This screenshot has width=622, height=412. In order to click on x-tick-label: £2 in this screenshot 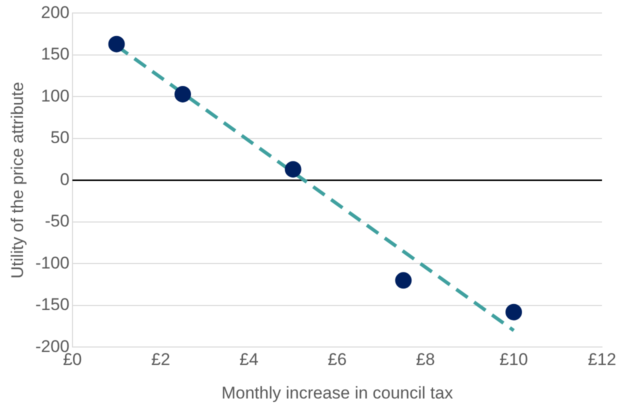, I will do `click(160, 360)`.